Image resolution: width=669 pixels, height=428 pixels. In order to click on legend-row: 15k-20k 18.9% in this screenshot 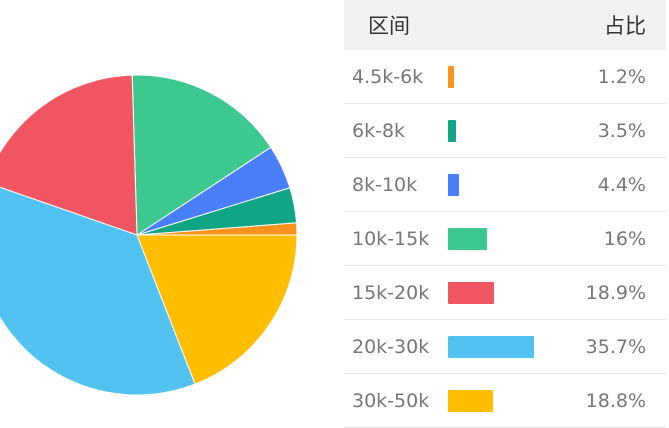, I will do `click(505, 293)`.